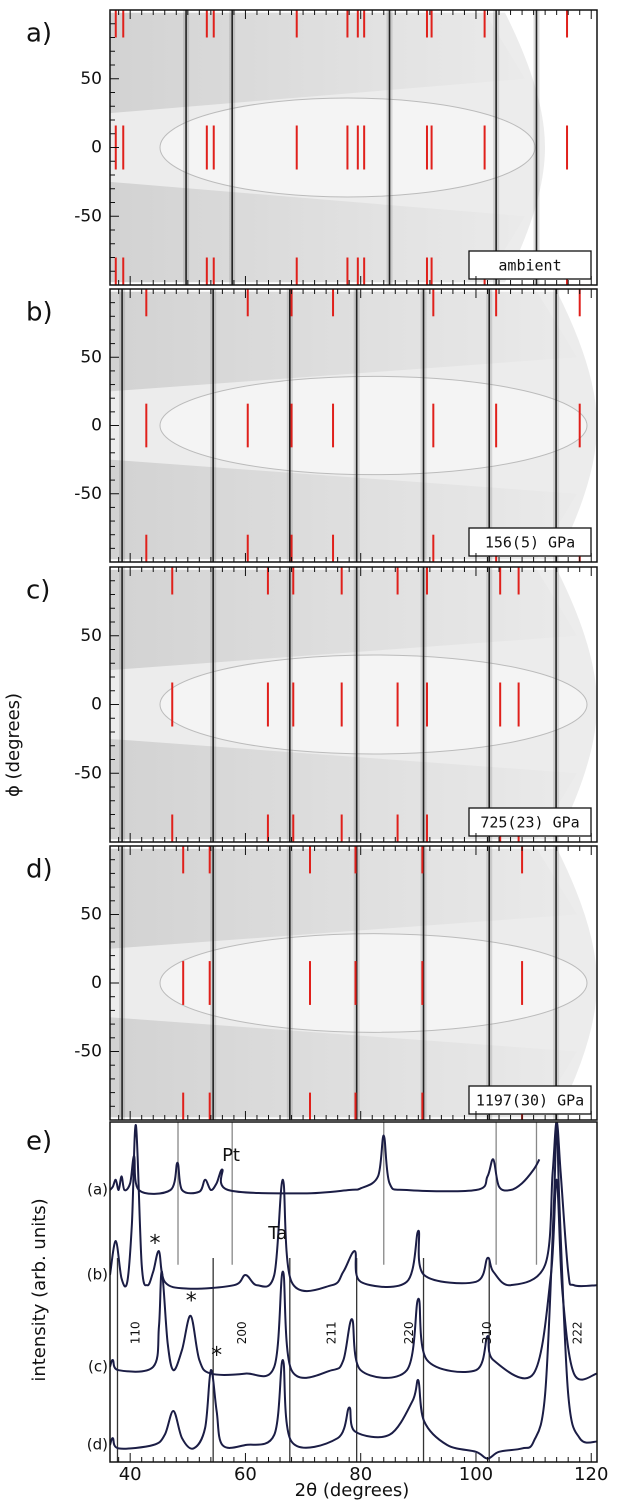 The image size is (623, 1501). I want to click on x-axis-label: 2θ (degrees), so click(352, 1490).